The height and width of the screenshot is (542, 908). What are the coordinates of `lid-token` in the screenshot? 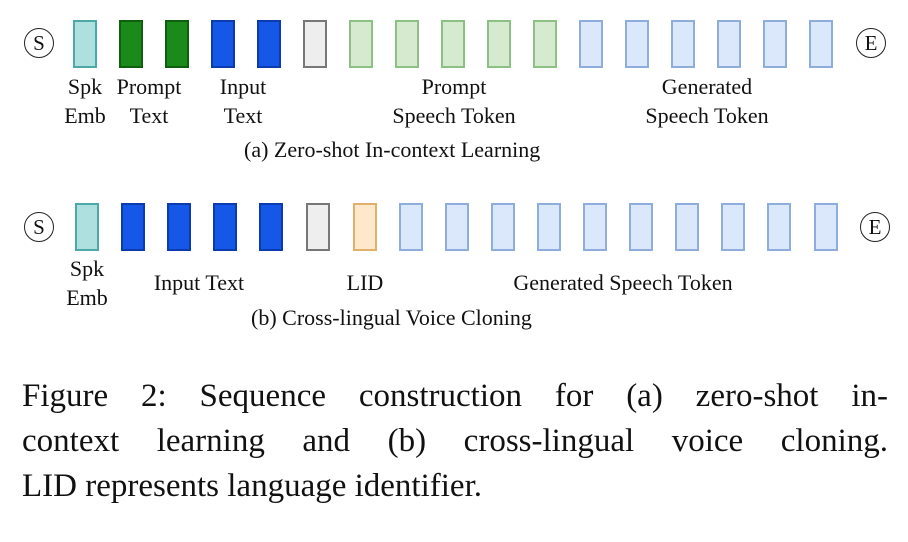 It's located at (365, 227).